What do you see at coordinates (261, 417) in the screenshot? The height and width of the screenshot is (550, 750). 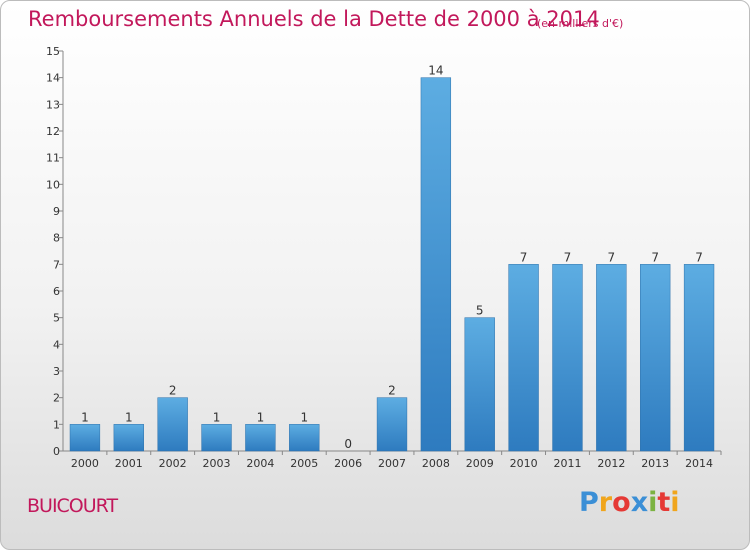 I see `data-label-2004: 1` at bounding box center [261, 417].